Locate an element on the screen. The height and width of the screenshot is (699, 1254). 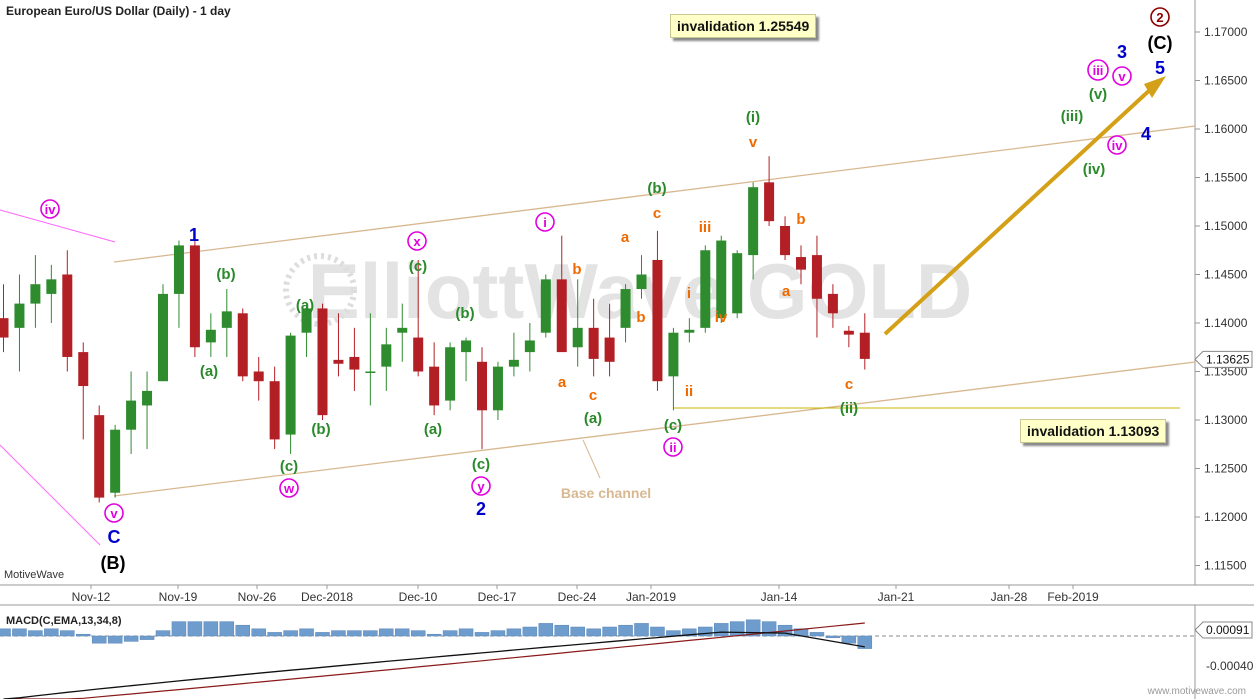
y-tick-label: 1.14500 is located at coordinates (1226, 275).